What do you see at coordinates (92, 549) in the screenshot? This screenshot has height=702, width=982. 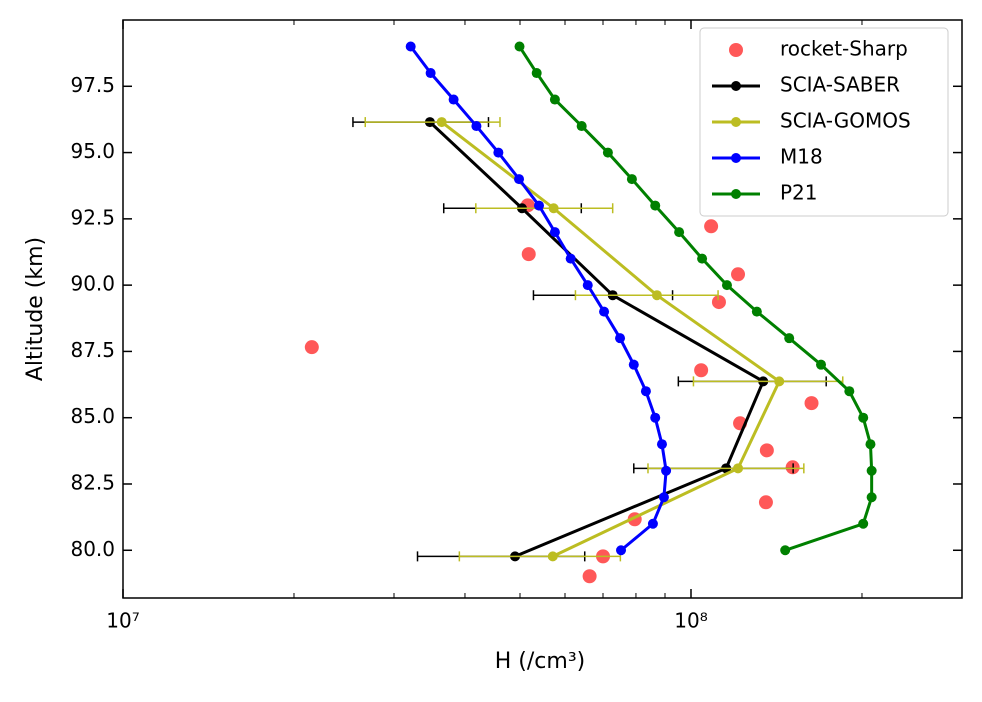 I see `y-tick-label: 80.0` at bounding box center [92, 549].